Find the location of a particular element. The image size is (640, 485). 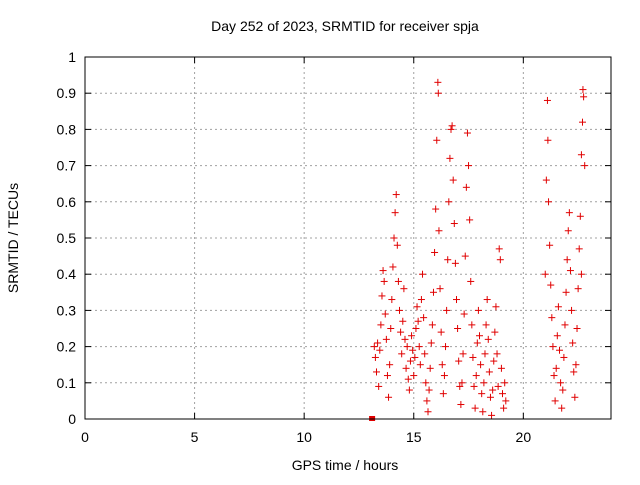

x-tick-label: 15 is located at coordinates (414, 437).